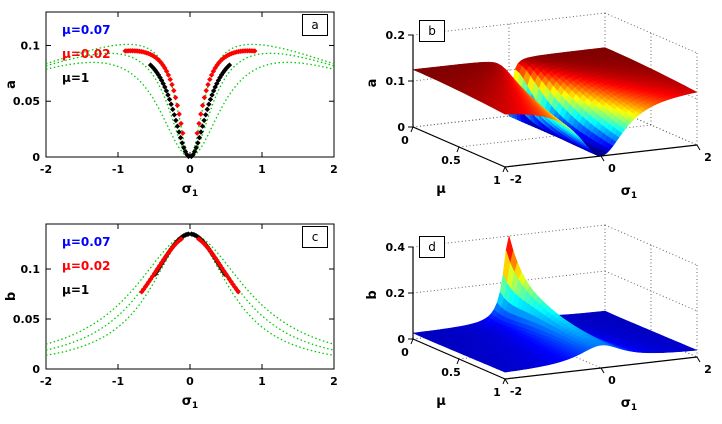  I want to click on y-axis-label: b, so click(11, 296).